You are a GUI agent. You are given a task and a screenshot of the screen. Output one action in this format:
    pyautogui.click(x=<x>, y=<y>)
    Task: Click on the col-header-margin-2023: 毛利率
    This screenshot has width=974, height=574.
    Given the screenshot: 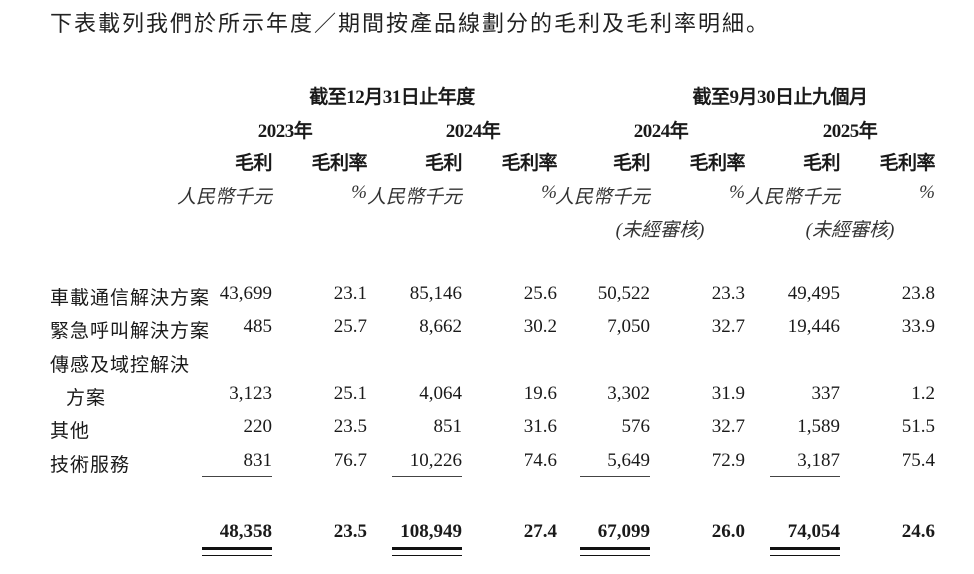 What is the action you would take?
    pyautogui.click(x=339, y=163)
    